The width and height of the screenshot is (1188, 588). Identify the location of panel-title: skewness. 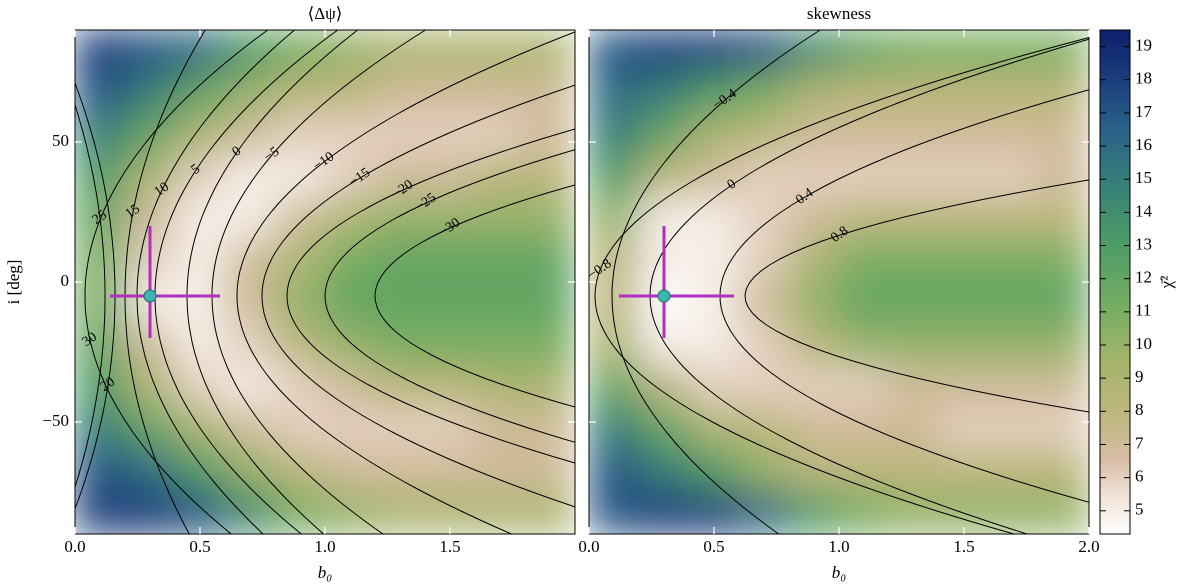
(839, 13).